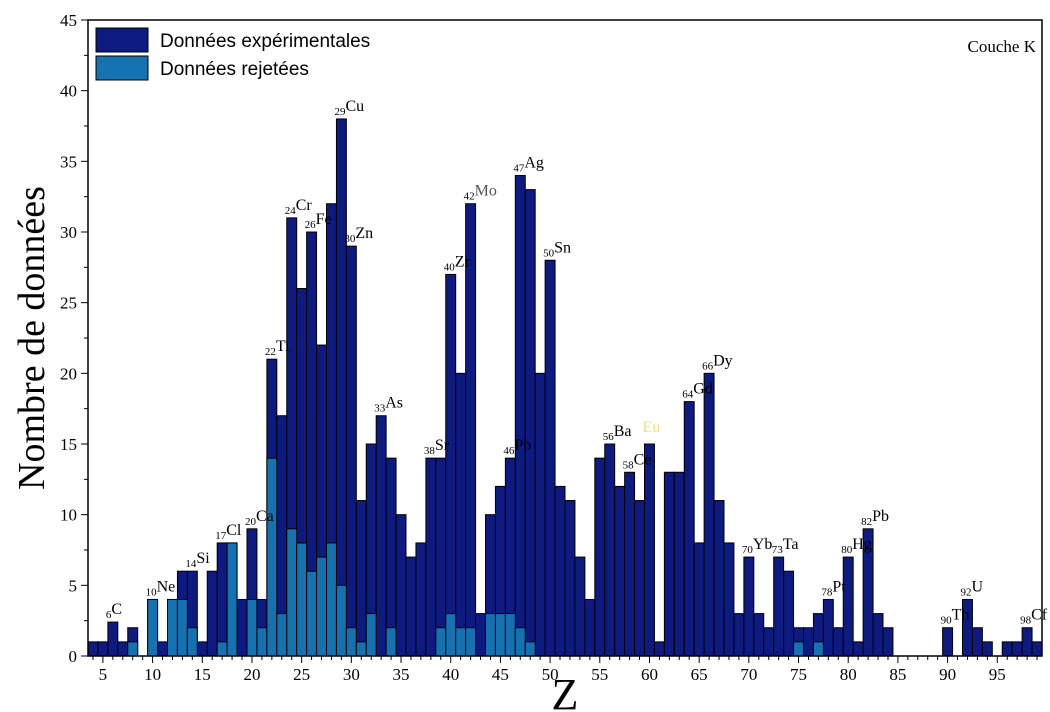 This screenshot has width=1050, height=712. I want to click on bar-experimental-z66, so click(709, 514).